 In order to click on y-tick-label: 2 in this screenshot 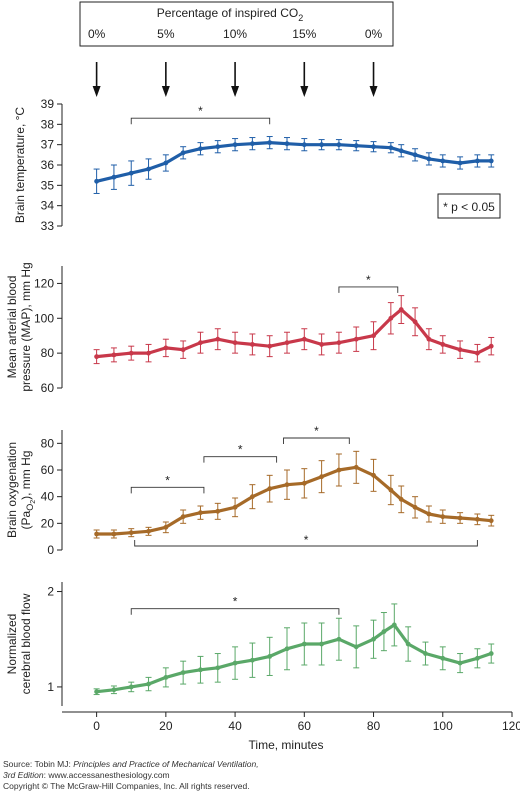, I will do `click(50, 592)`.